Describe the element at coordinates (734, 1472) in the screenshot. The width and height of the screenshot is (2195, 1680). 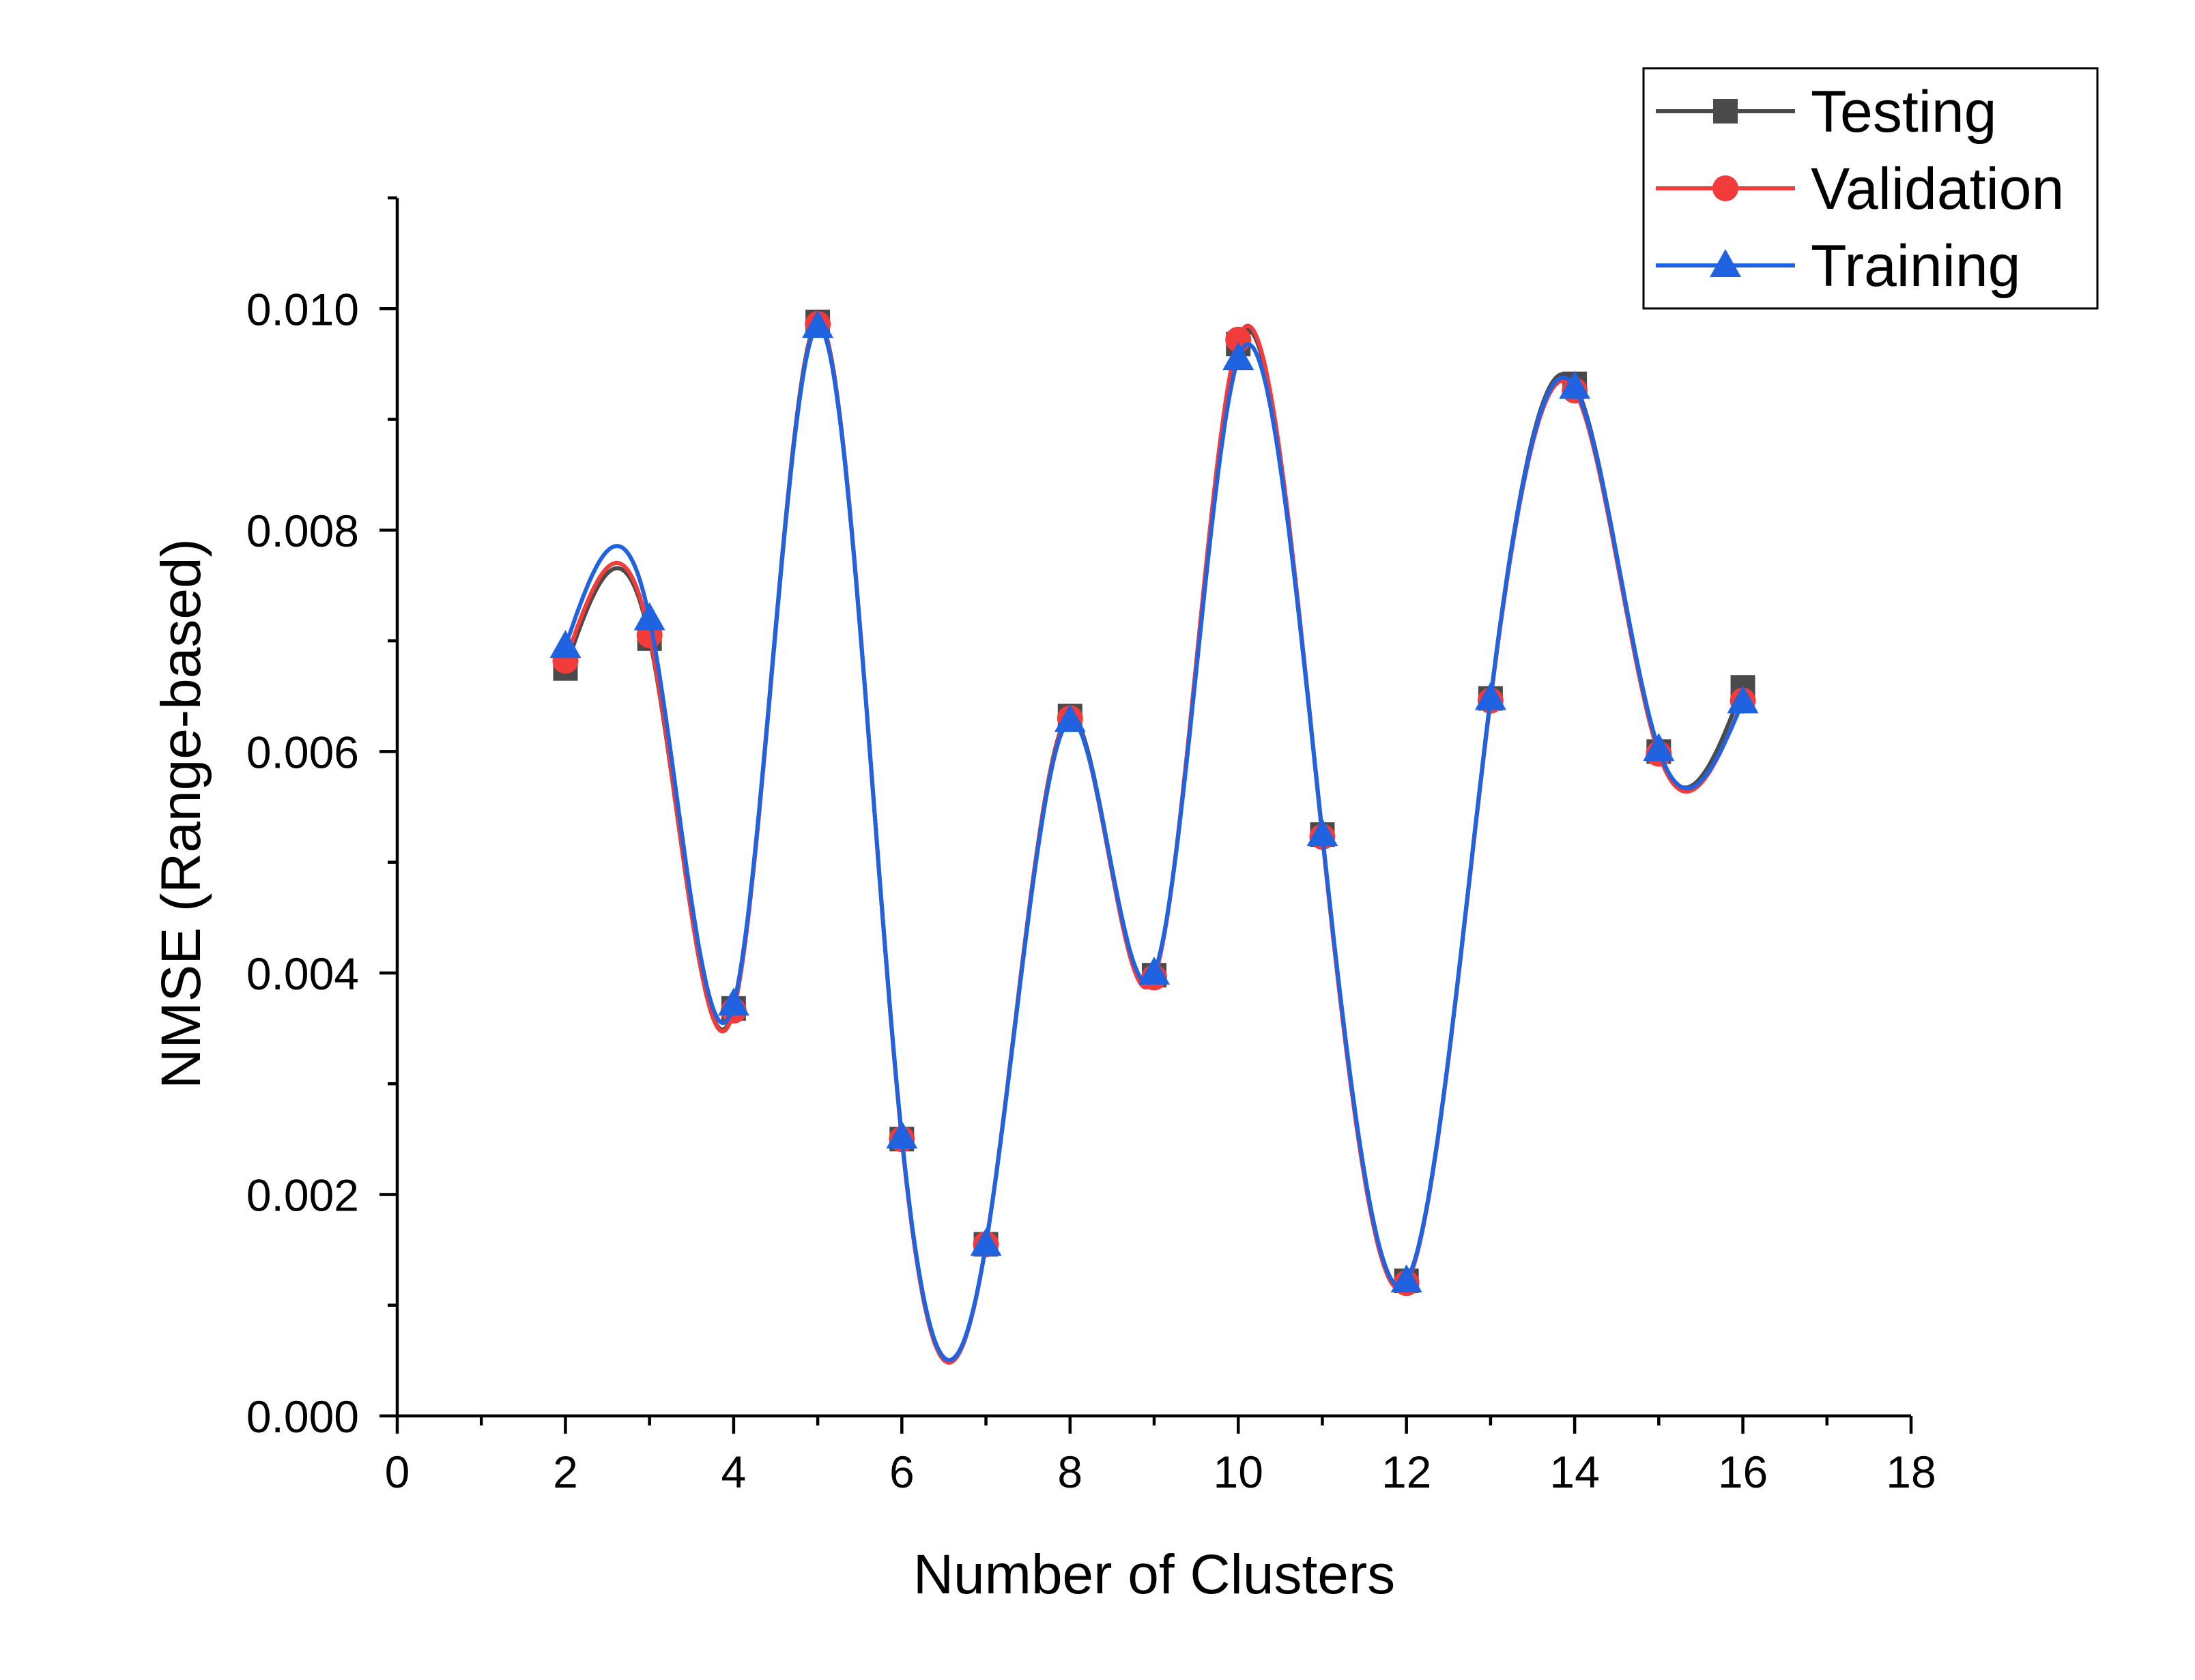
I see `x-tick-label: 4` at that location.